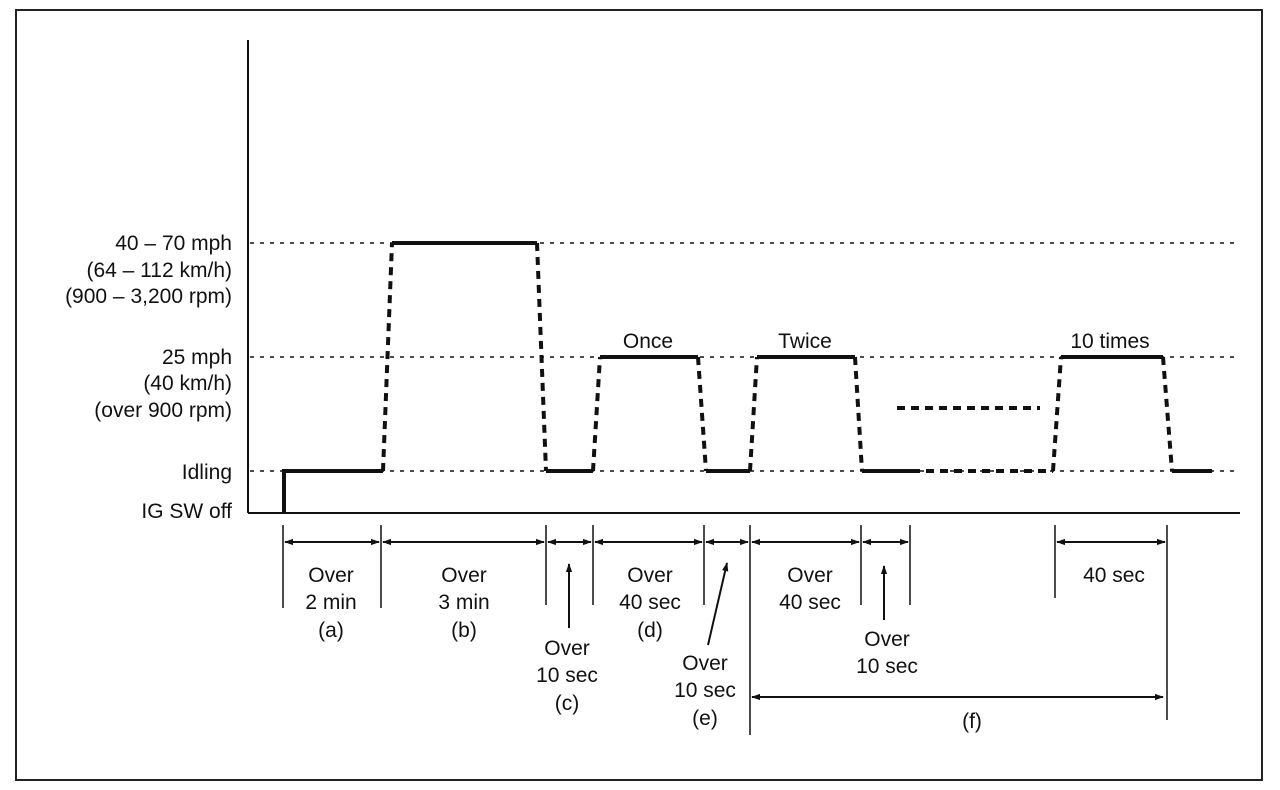  Describe the element at coordinates (1057, 414) in the screenshot. I see `accel-ten-times` at that location.